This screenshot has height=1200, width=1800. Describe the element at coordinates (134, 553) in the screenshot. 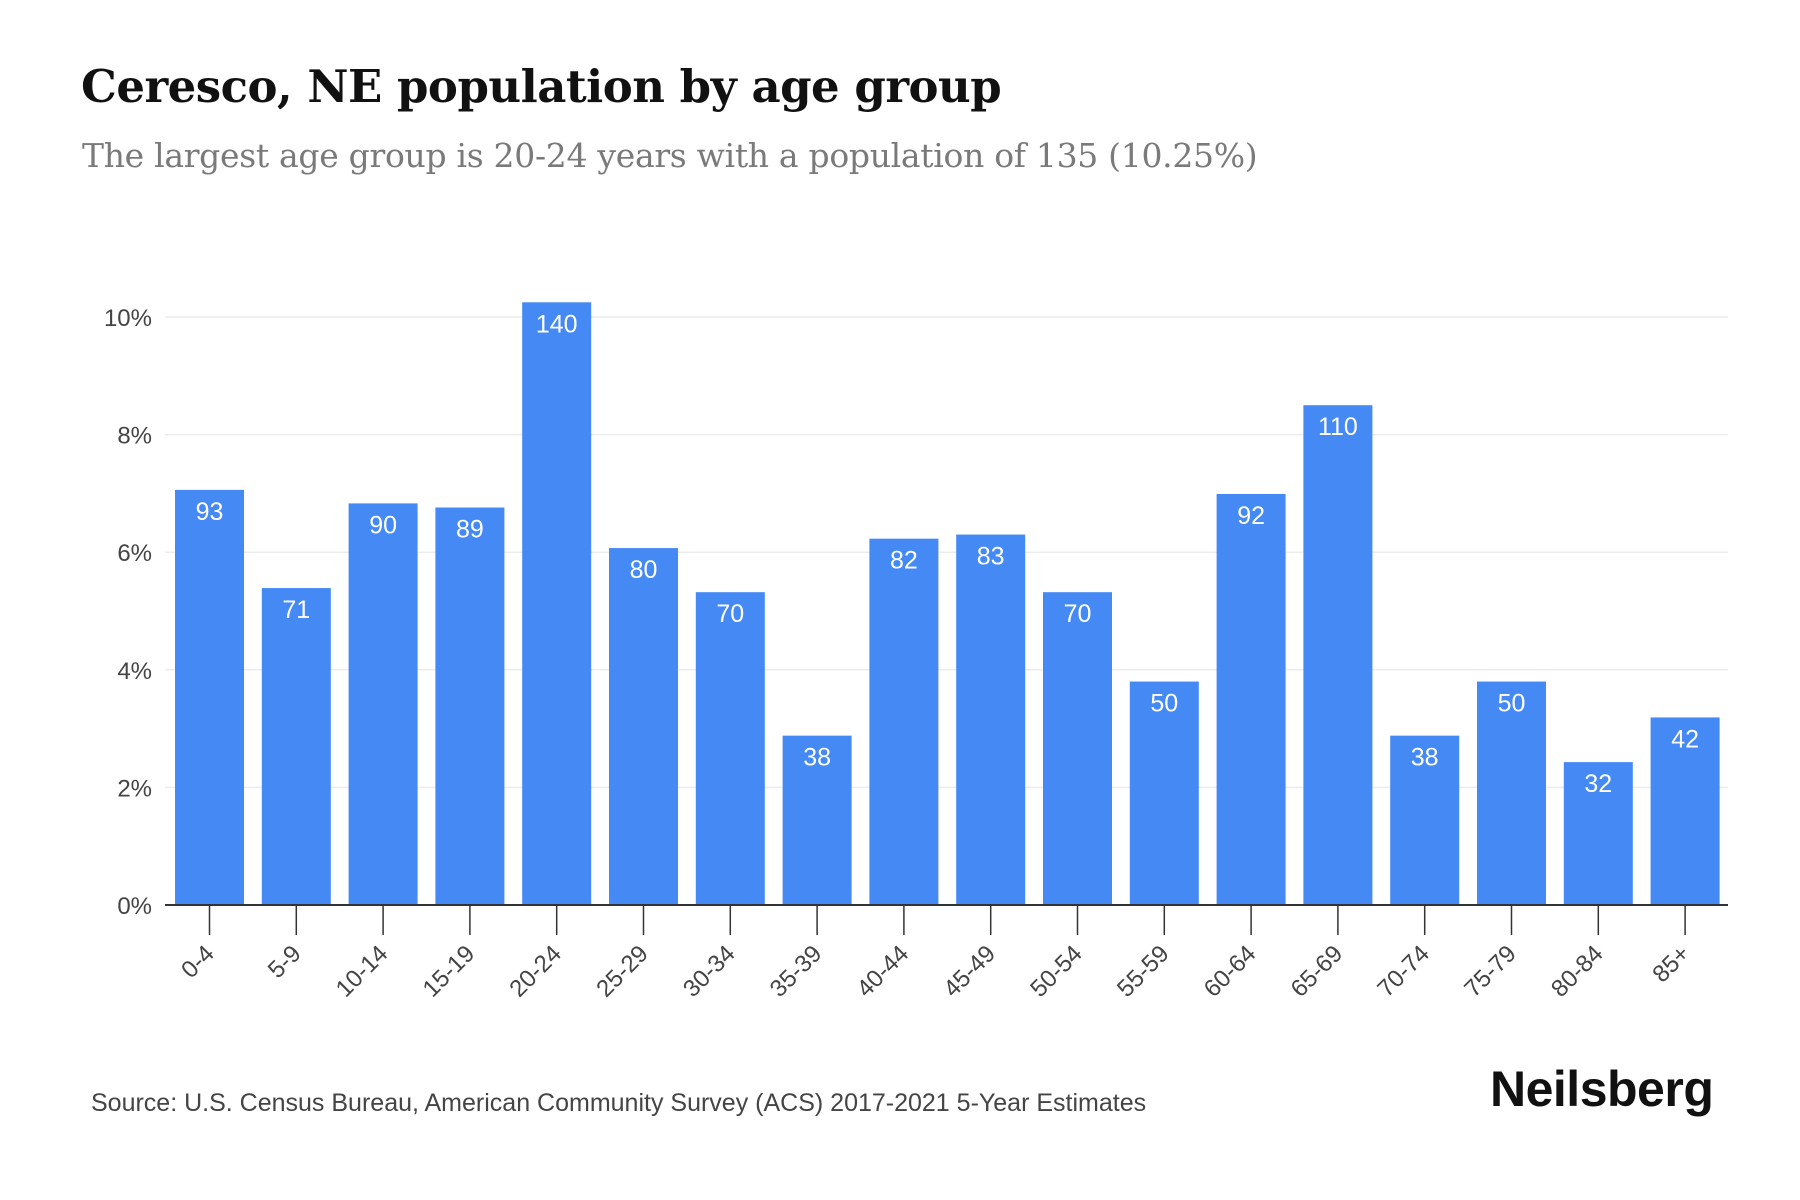

I see `y-tick-label: 6%` at that location.